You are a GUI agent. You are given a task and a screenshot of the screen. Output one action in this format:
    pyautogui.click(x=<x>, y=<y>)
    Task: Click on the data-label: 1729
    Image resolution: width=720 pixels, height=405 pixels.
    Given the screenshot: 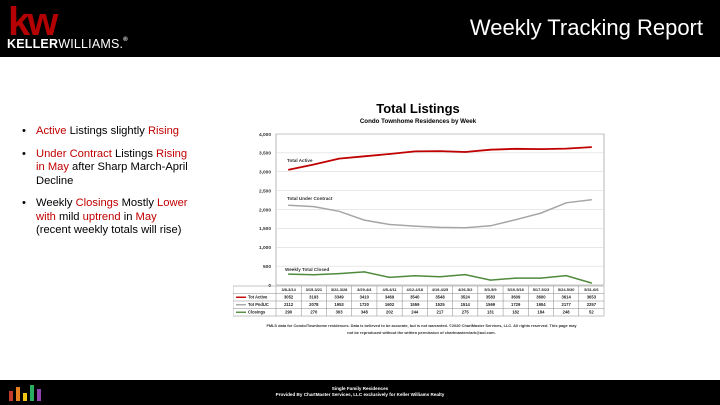 What is the action you would take?
    pyautogui.click(x=516, y=304)
    